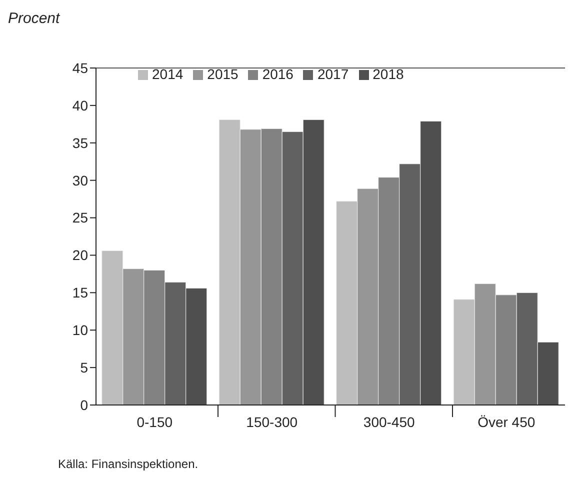  What do you see at coordinates (80, 142) in the screenshot?
I see `y-tick-label: 35` at bounding box center [80, 142].